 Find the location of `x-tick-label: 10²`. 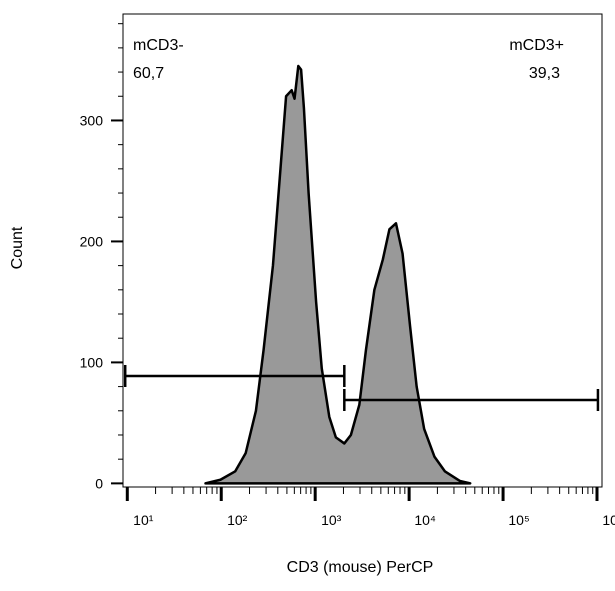

x-tick-label: 10² is located at coordinates (237, 520).